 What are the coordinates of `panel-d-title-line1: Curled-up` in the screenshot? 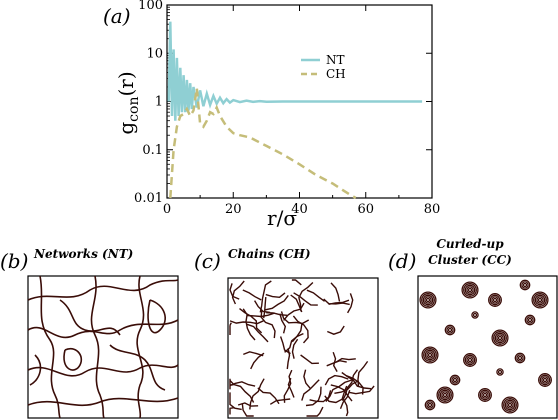 It's located at (470, 244).